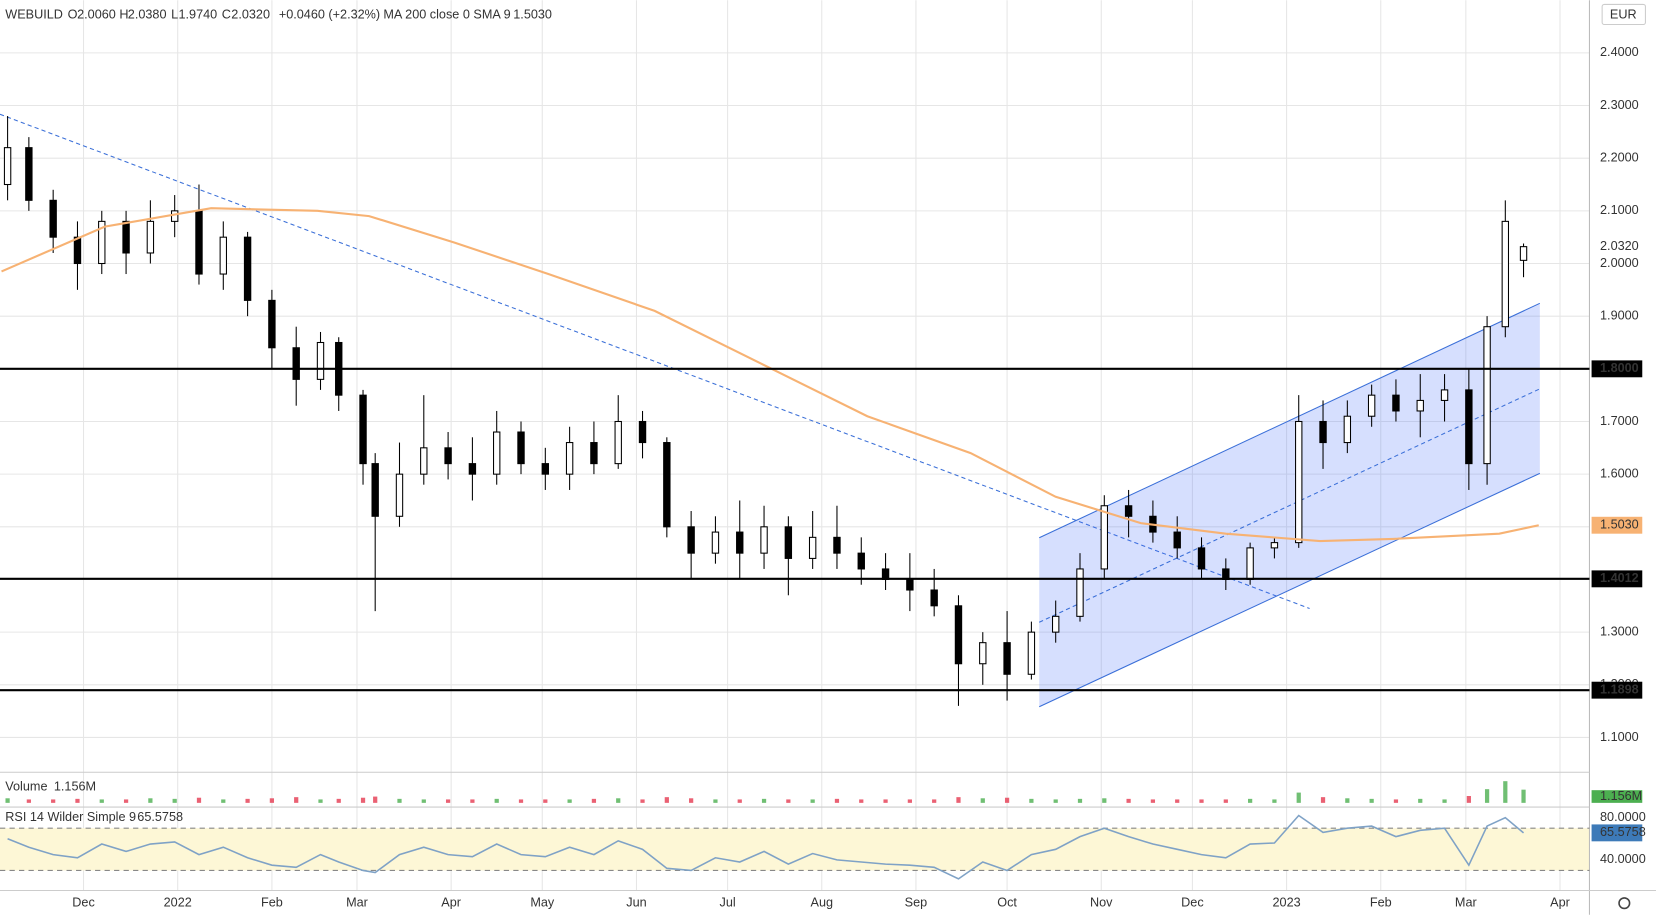  Describe the element at coordinates (766, 847) in the screenshot. I see `rsi-line` at that location.